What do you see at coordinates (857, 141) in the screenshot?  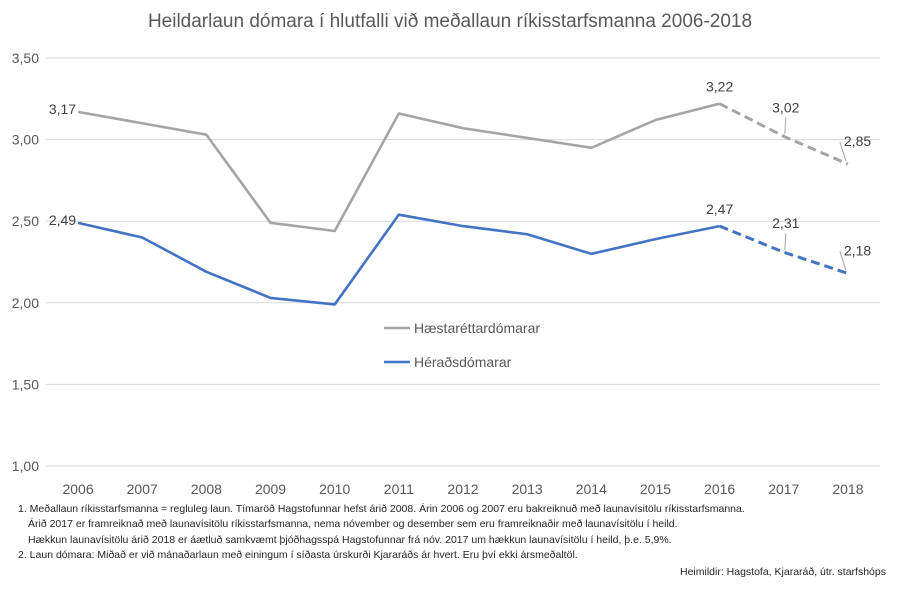 I see `data-label: 2,85` at bounding box center [857, 141].